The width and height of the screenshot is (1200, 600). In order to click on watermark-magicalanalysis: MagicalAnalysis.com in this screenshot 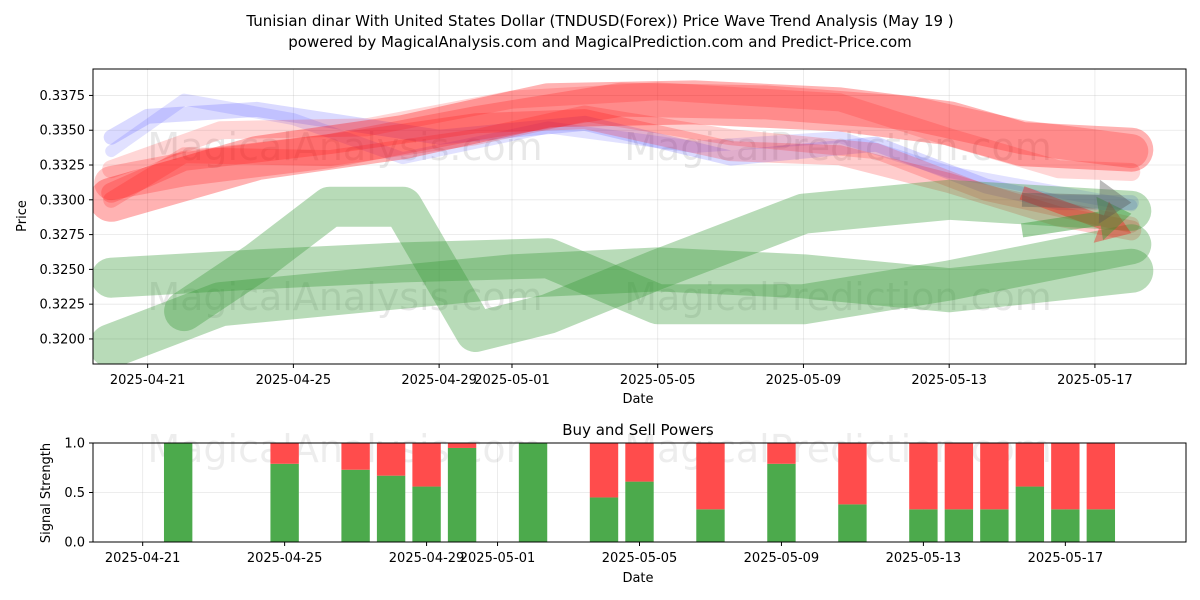, I will do `click(344, 147)`.